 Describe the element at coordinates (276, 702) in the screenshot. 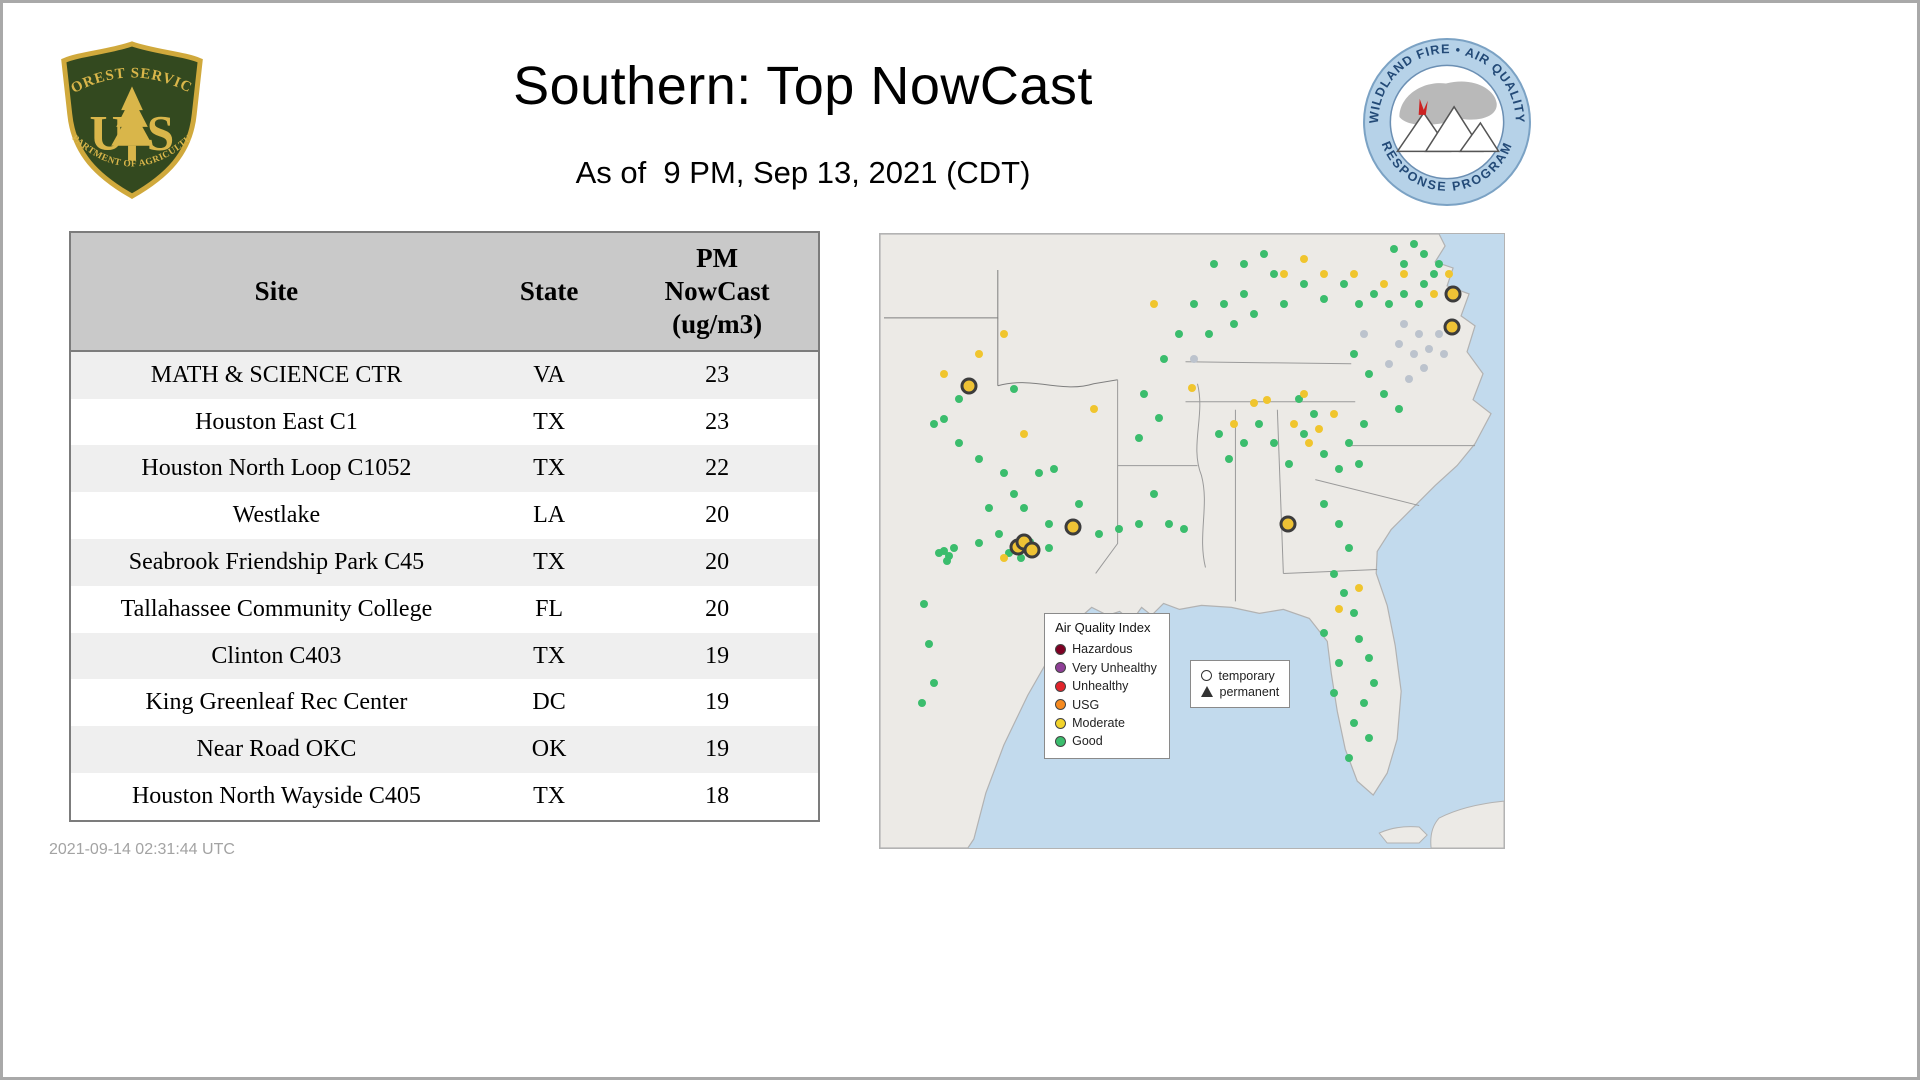

I see `table-cell: King Greenleaf Rec Center` at that location.